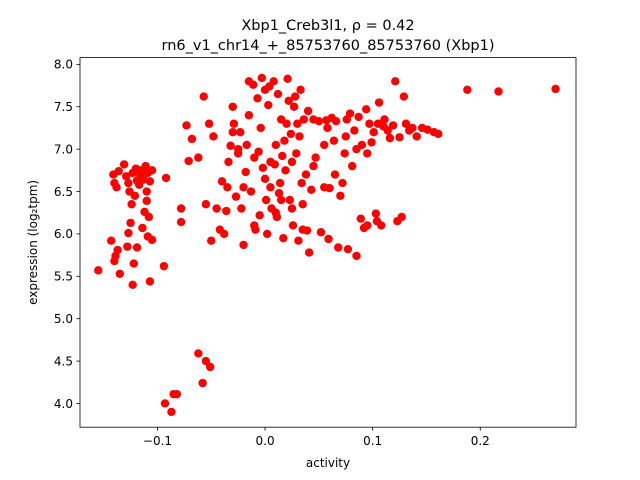  Describe the element at coordinates (63, 192) in the screenshot. I see `y-tick-label: 6.5` at that location.